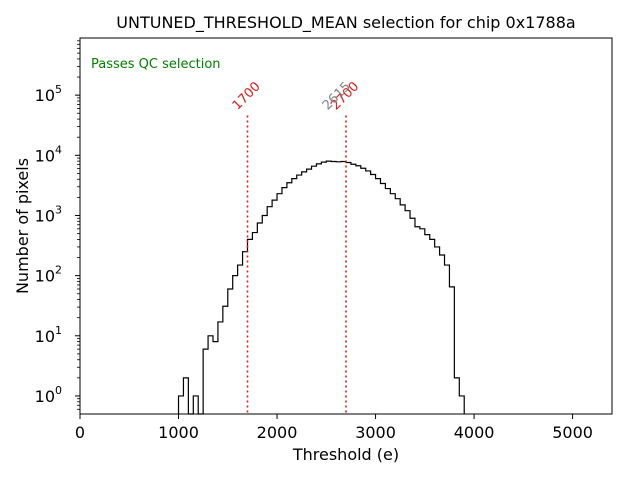 Image resolution: width=640 pixels, height=480 pixels. I want to click on y-tick-label: 10⁵, so click(48, 94).